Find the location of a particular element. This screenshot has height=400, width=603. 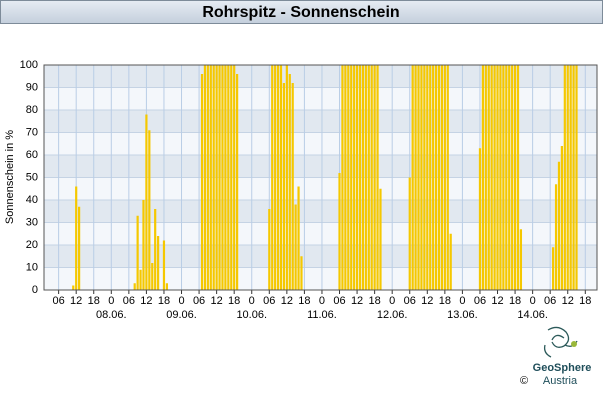

date-label: 10.06. is located at coordinates (251, 315).